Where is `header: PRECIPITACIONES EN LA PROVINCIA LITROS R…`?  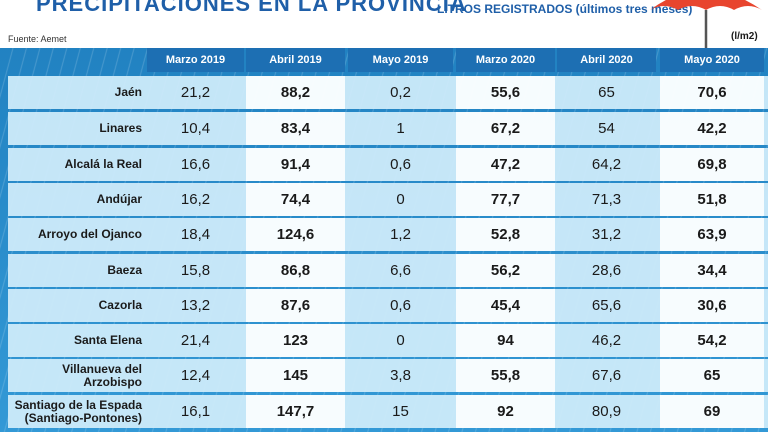
header: PRECIPITACIONES EN LA PROVINCIA LITROS R… is located at coordinates (384, 24).